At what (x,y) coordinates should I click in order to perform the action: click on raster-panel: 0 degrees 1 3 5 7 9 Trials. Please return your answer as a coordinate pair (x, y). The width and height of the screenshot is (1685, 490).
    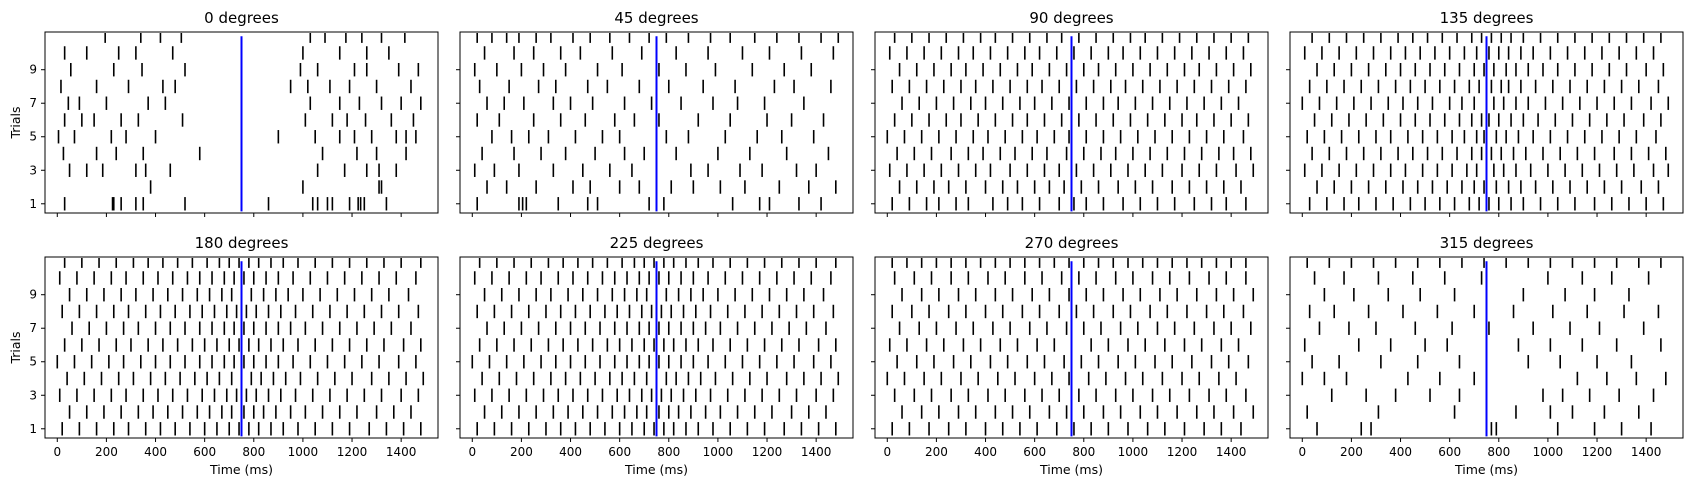
    Looking at the image, I should click on (223, 113).